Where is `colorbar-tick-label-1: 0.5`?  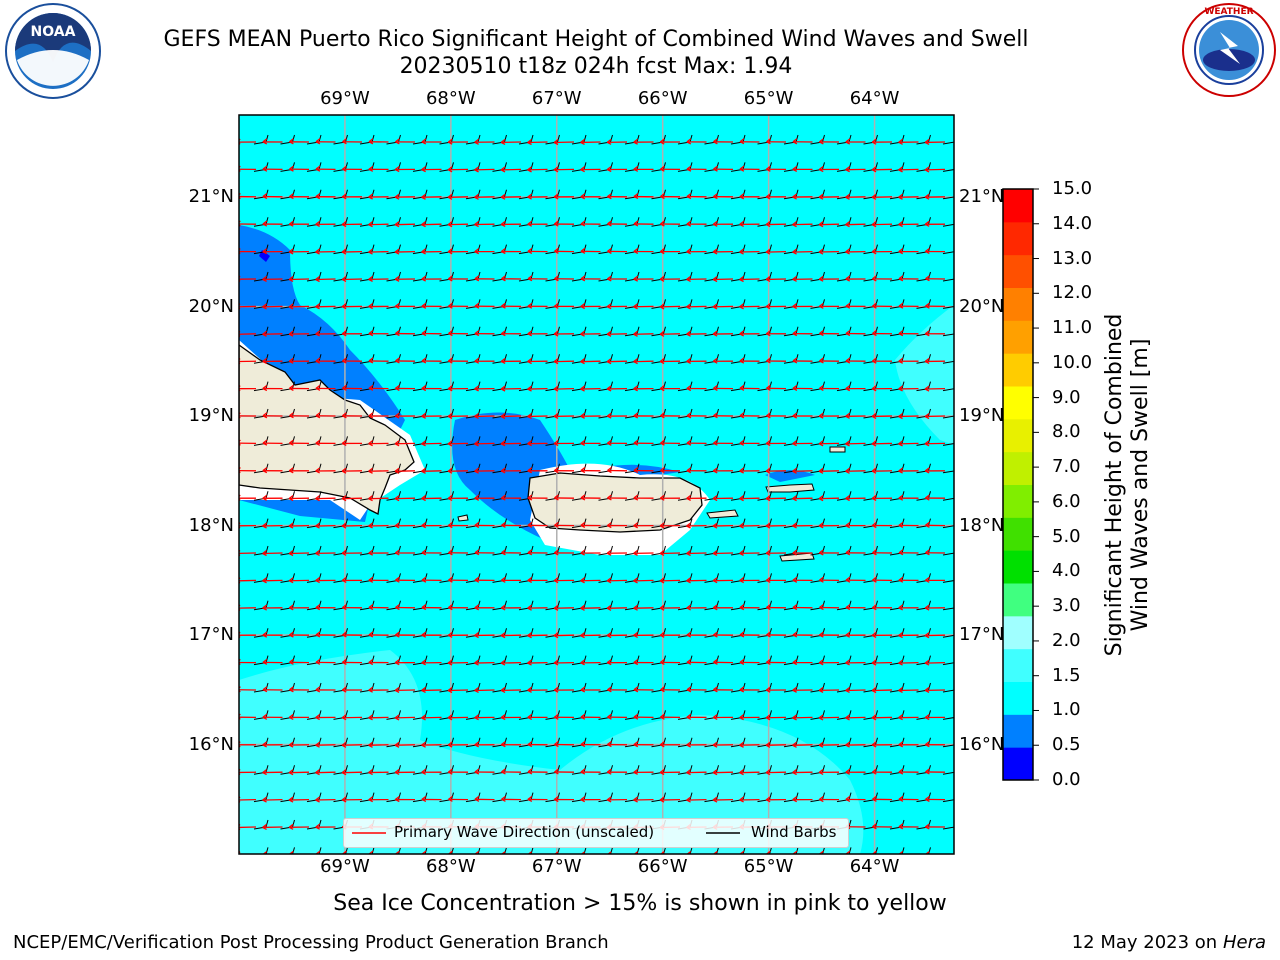
colorbar-tick-label-1: 0.5 is located at coordinates (1066, 745).